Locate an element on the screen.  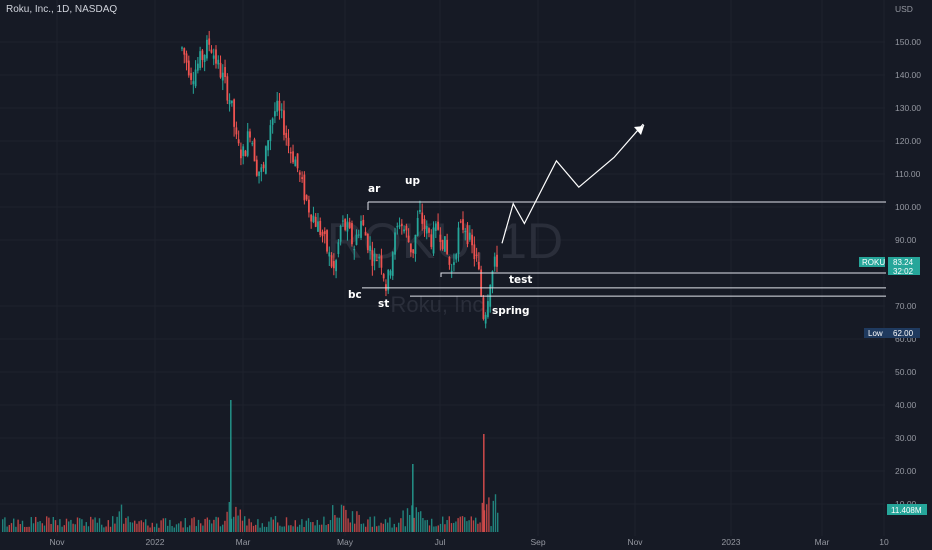
price-tick-label: 110.00 is located at coordinates (908, 174).